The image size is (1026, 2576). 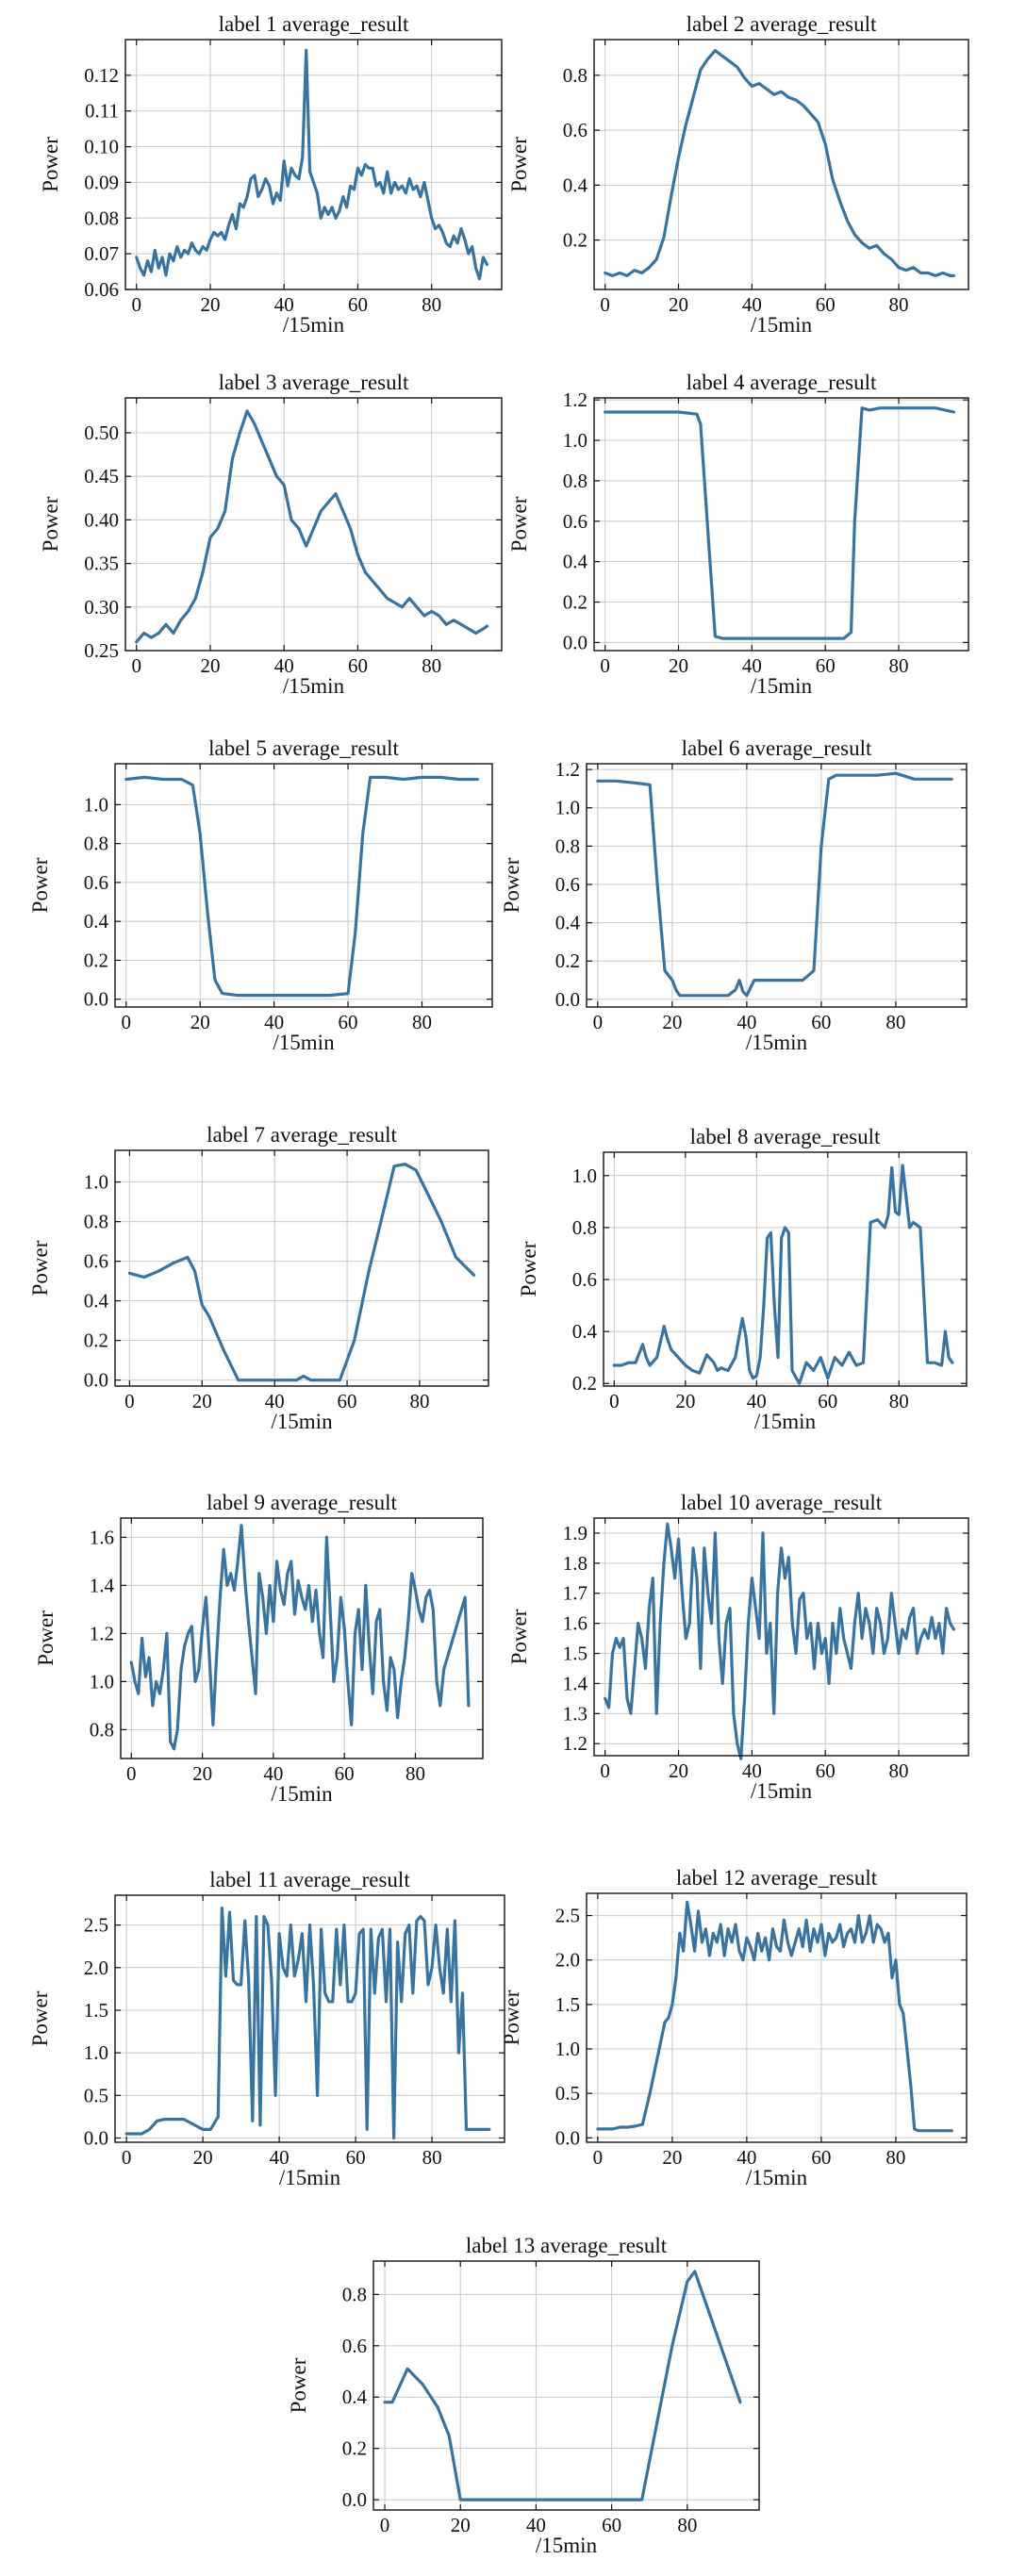 What do you see at coordinates (101, 607) in the screenshot?
I see `y-tick-label: 0.30` at bounding box center [101, 607].